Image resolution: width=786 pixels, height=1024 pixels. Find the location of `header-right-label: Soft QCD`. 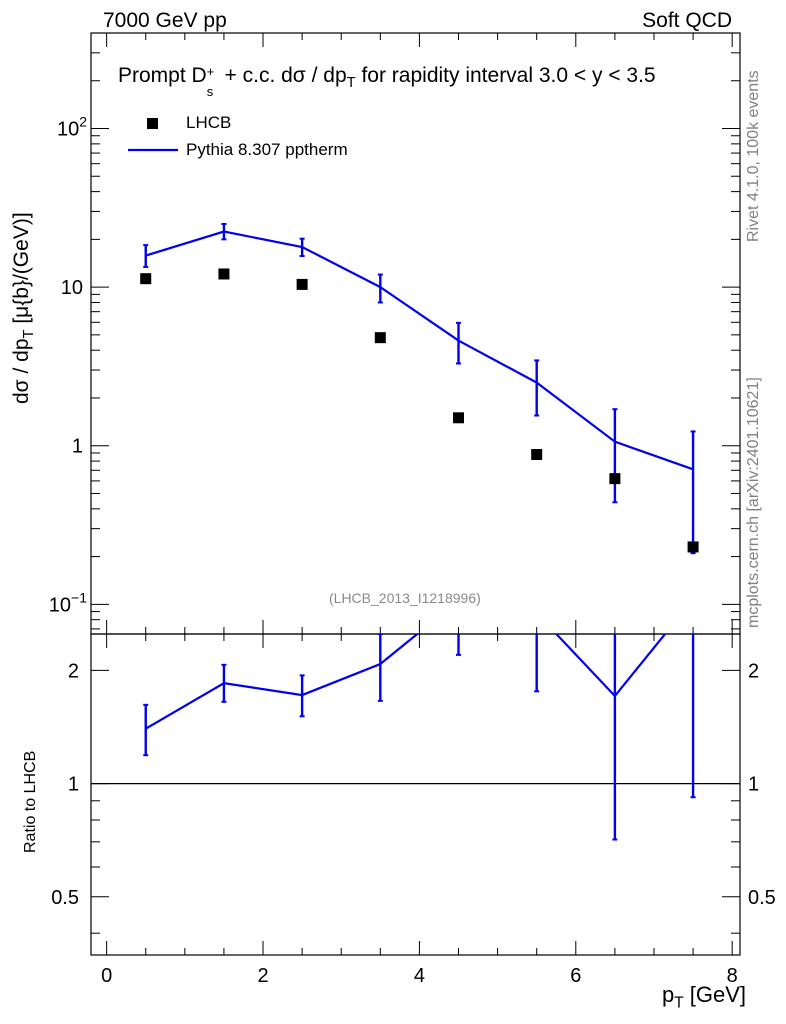

header-right-label: Soft QCD is located at coordinates (687, 20).